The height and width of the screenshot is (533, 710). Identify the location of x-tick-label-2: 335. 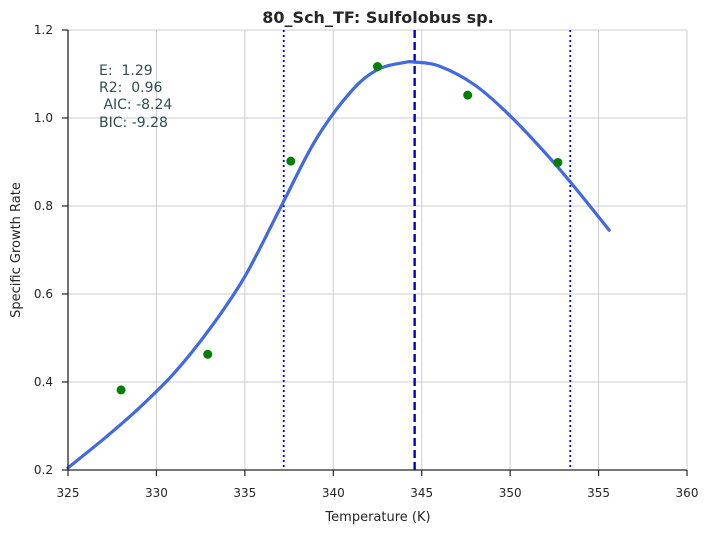
(244, 493).